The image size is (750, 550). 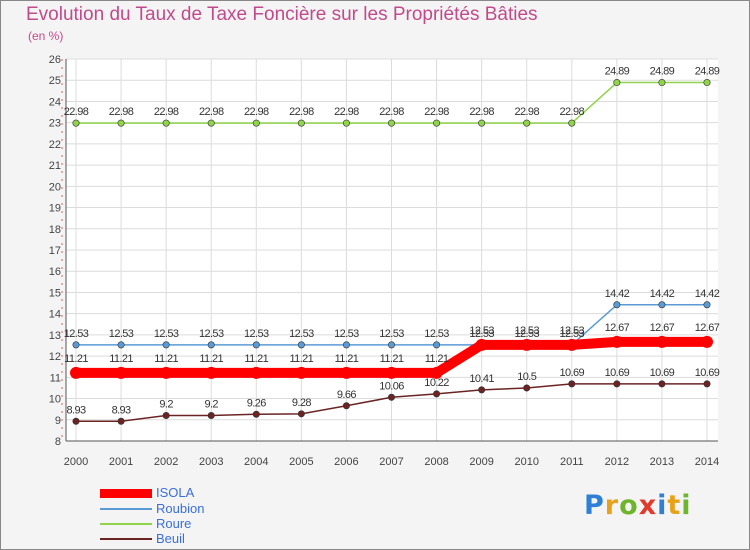 What do you see at coordinates (55, 400) in the screenshot?
I see `y-tick-label: 10` at bounding box center [55, 400].